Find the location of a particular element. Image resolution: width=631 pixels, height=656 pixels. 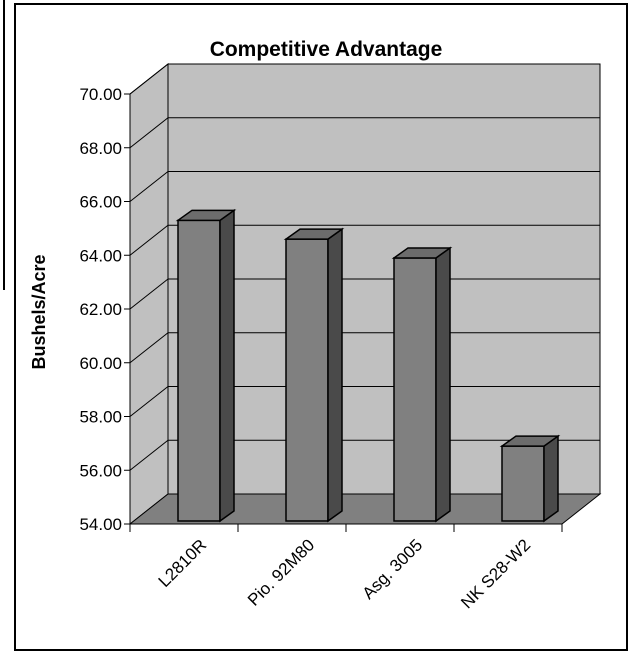

x-tick-label: Pio. 92M80 is located at coordinates (281, 572).